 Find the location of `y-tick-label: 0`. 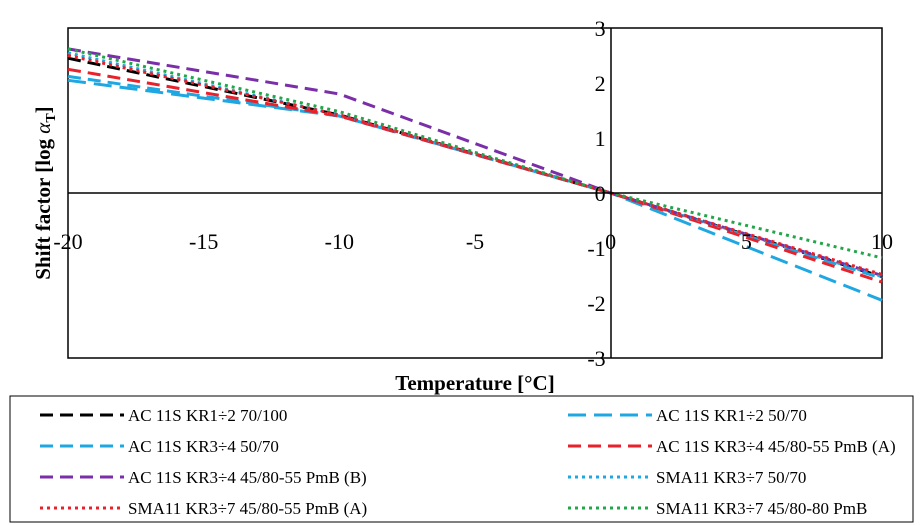

y-tick-label: 0 is located at coordinates (600, 193).